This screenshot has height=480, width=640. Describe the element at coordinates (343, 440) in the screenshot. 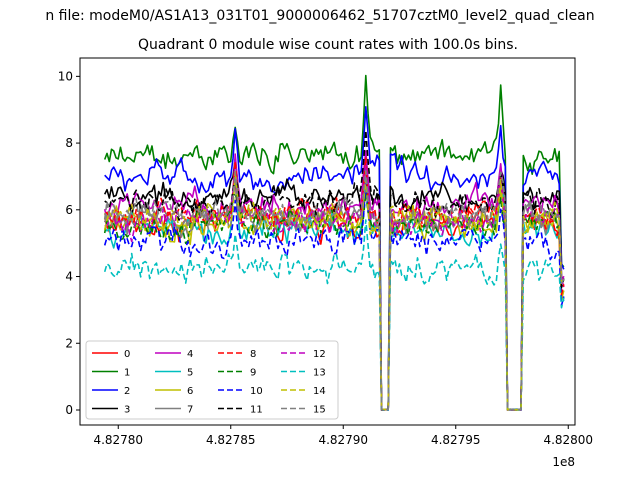

I see `x-tick-label: 4.82790` at that location.